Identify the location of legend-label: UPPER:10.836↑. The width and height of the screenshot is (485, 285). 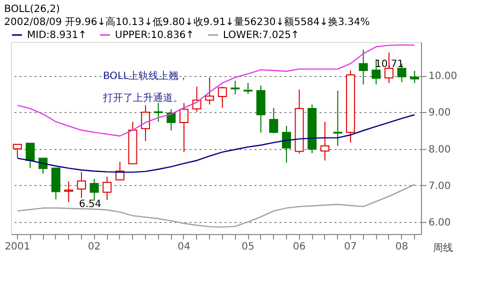
(154, 35).